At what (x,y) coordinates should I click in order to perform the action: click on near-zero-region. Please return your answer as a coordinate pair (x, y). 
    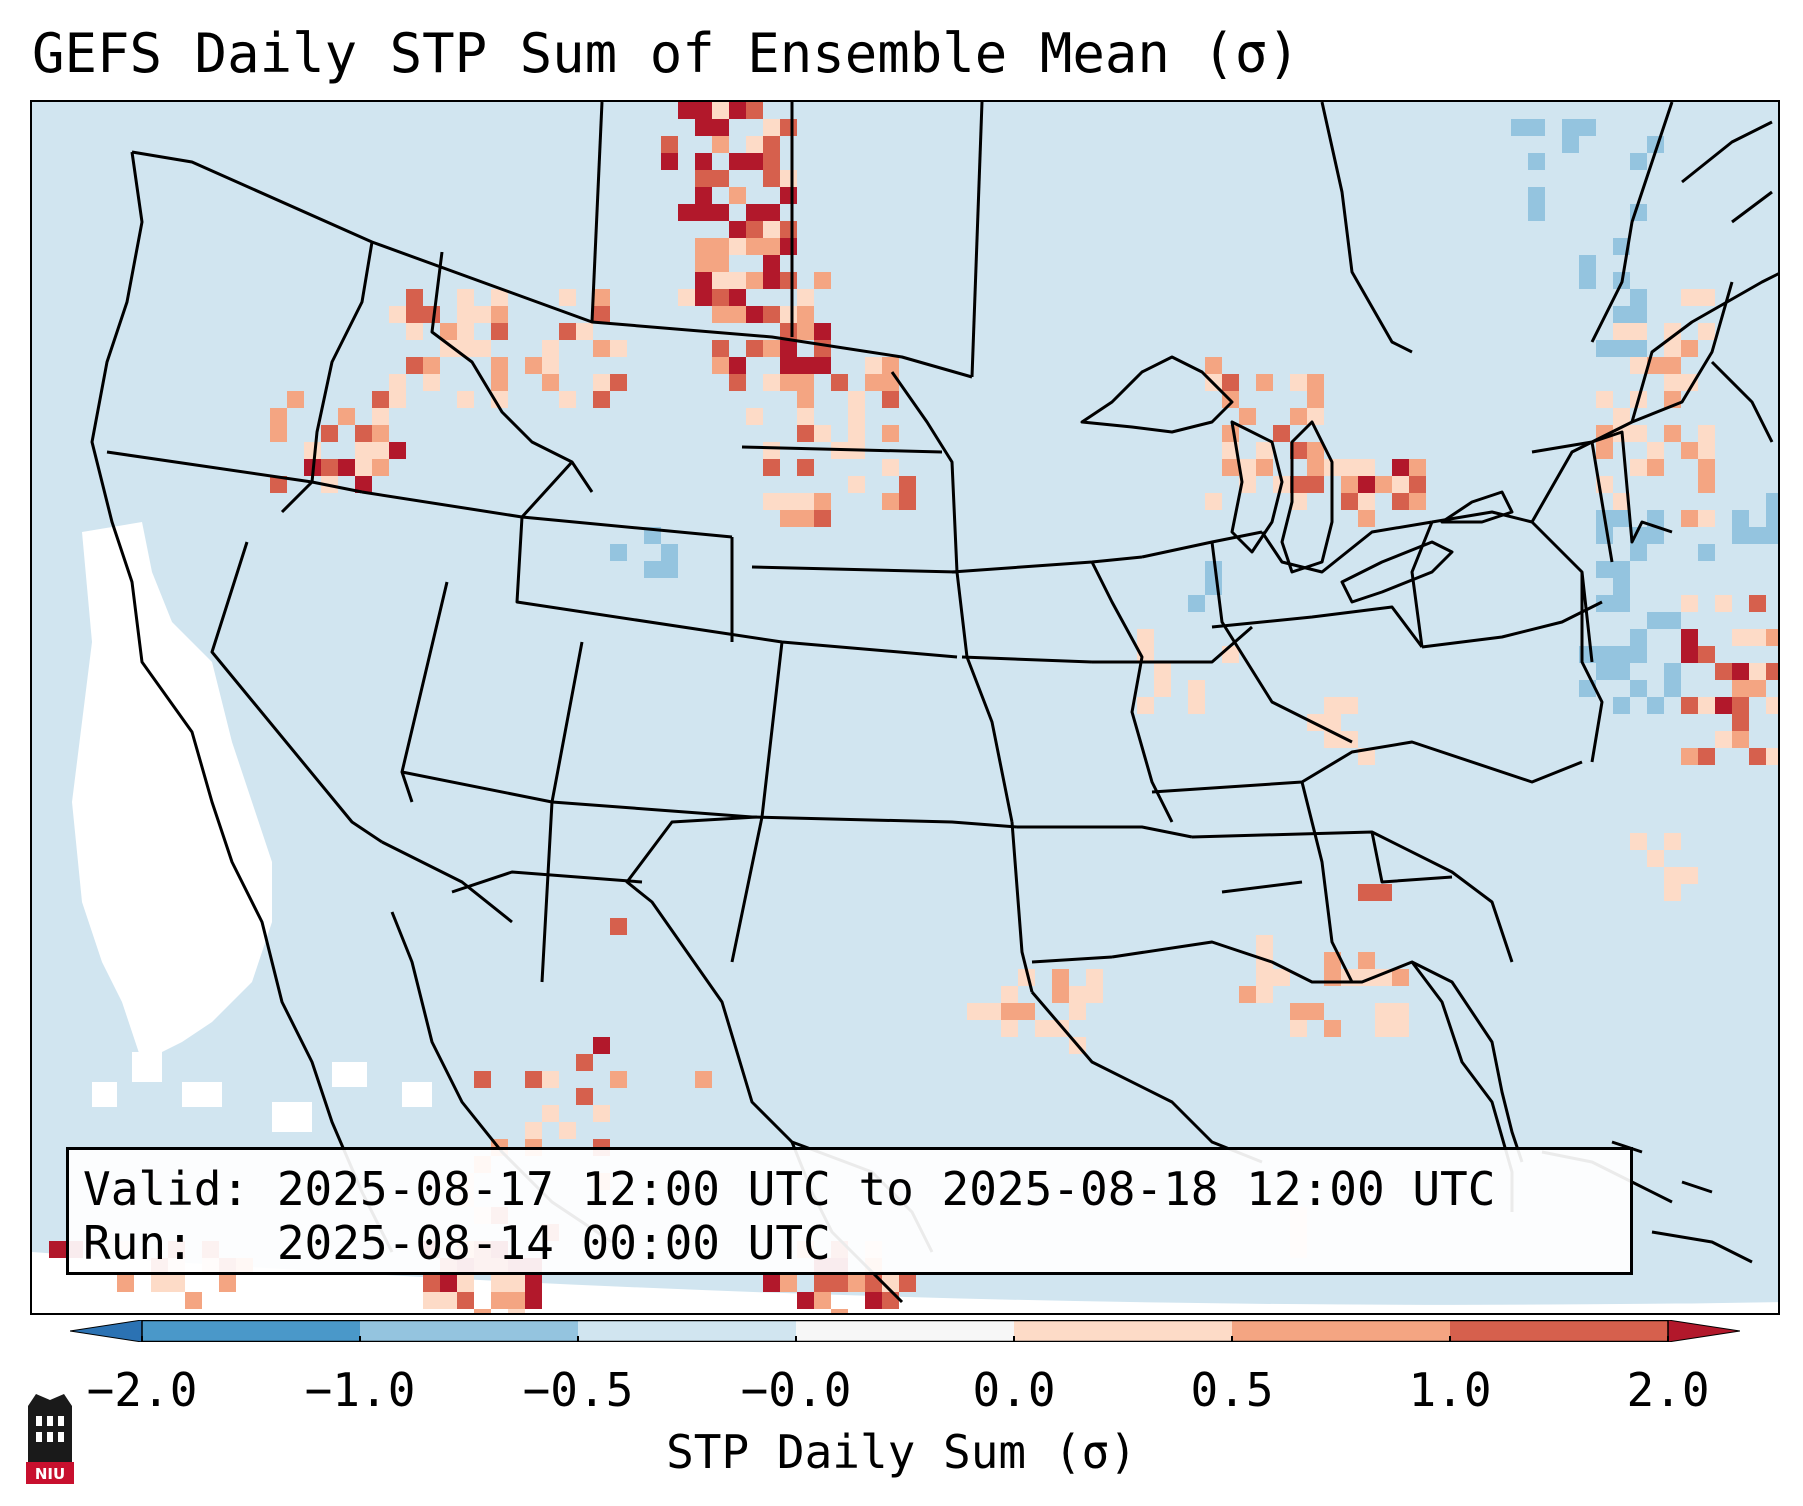
    Looking at the image, I should click on (252, 827).